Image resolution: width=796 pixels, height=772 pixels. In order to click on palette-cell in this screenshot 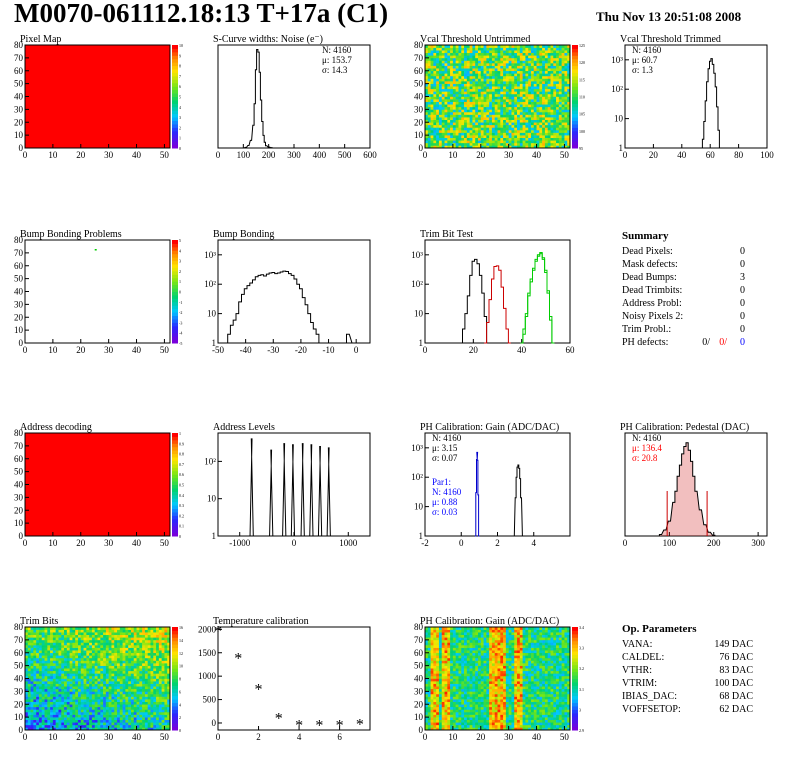, I will do `click(575, 95)`.